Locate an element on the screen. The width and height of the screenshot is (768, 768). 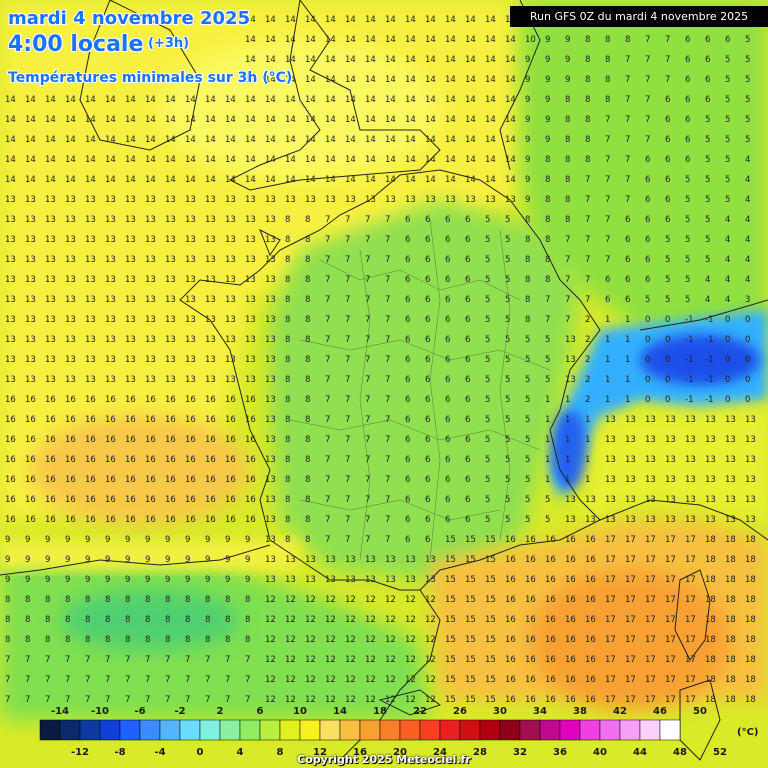
legend-bottom-tick: 40 is located at coordinates (600, 752).